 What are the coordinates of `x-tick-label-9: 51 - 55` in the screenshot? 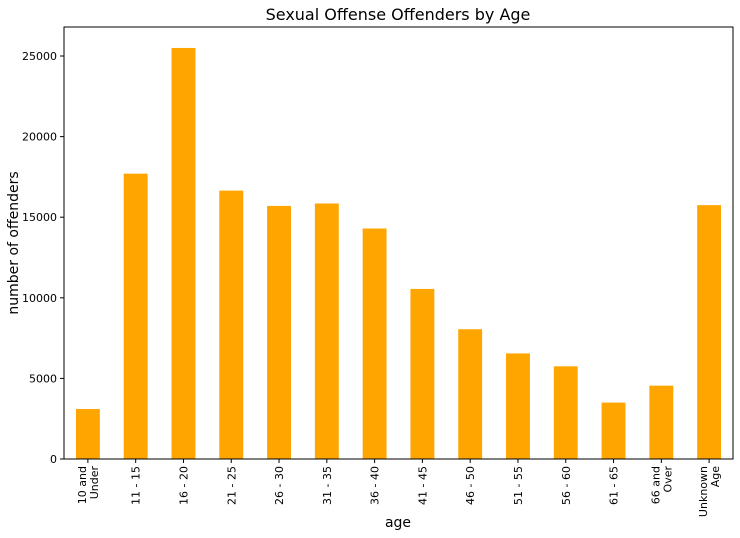 It's located at (518, 485).